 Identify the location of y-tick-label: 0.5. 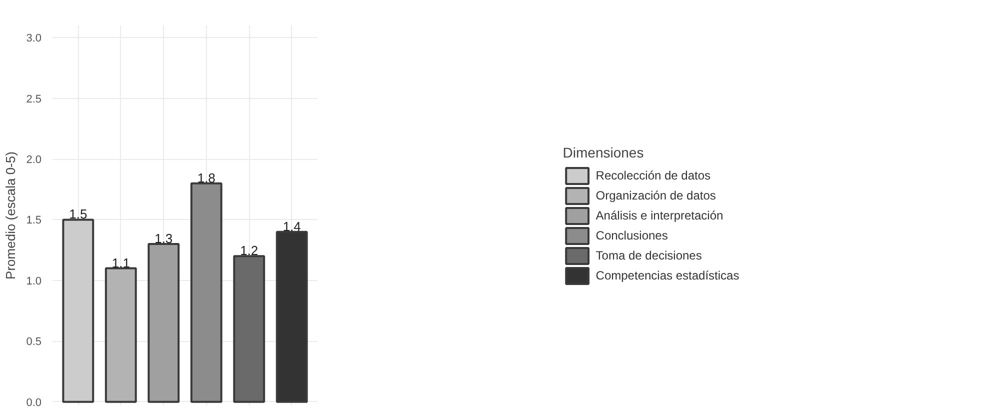
(34, 342).